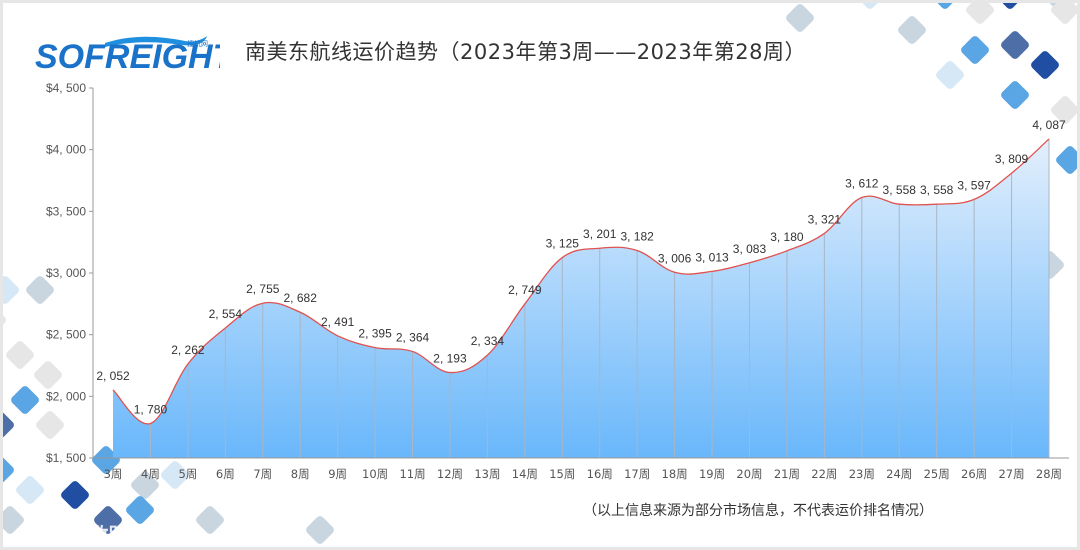 The image size is (1080, 550). What do you see at coordinates (974, 185) in the screenshot?
I see `data-label: 3, 597` at bounding box center [974, 185].